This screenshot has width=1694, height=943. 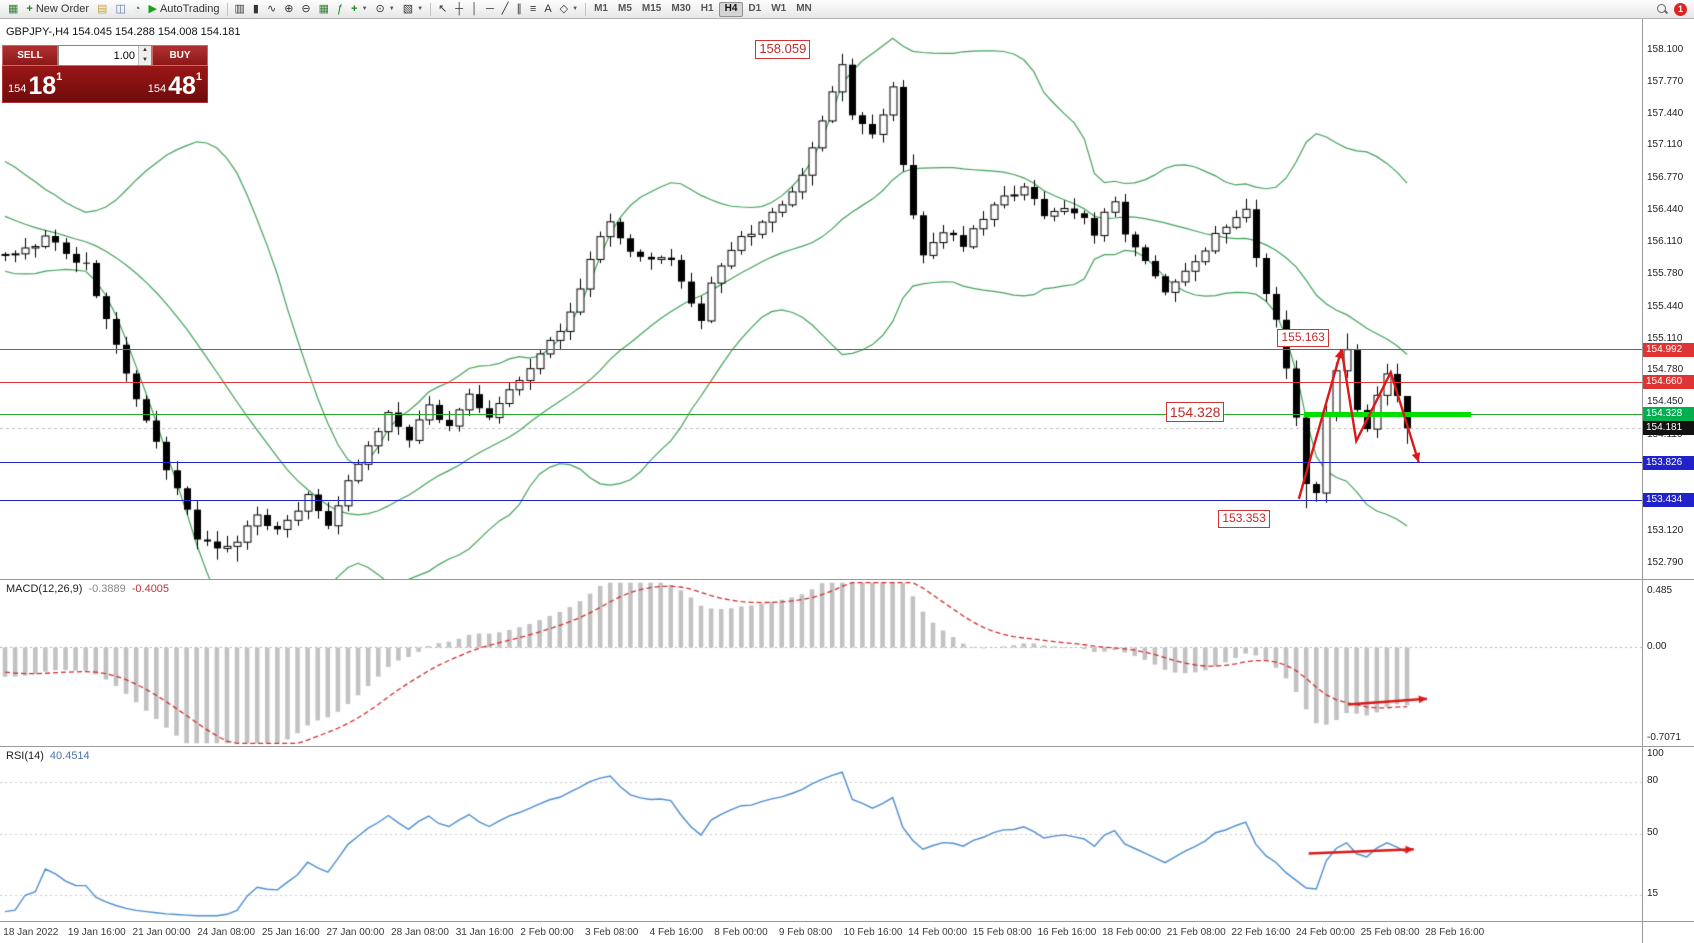 I want to click on price-axis-label: 158.100, so click(x=1665, y=49).